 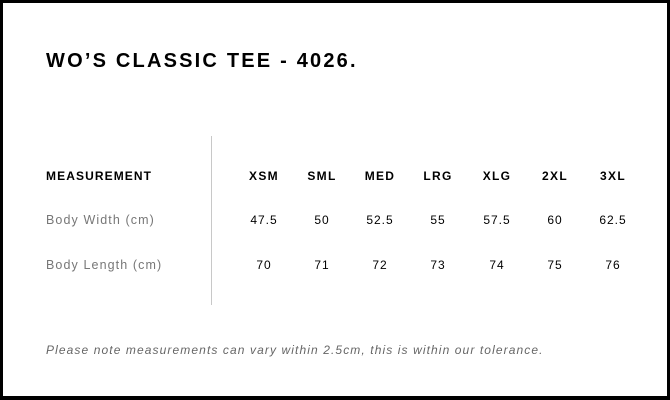 What do you see at coordinates (100, 220) in the screenshot?
I see `row-label: Body Width (cm)` at bounding box center [100, 220].